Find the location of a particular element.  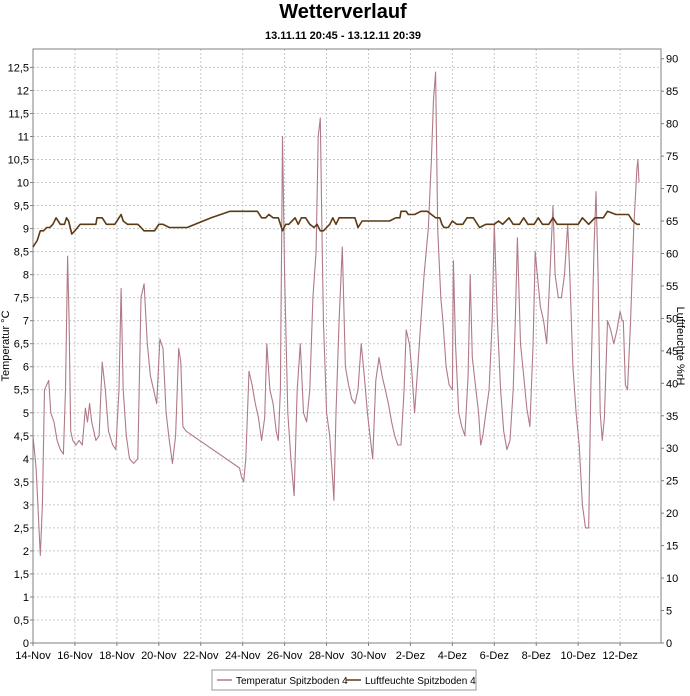

x-tick-label: 10-Dez is located at coordinates (577, 656).